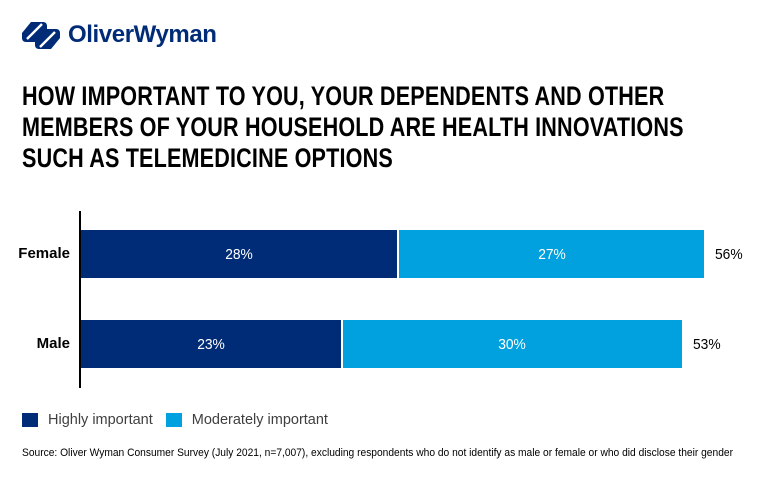  What do you see at coordinates (80, 299) in the screenshot?
I see `y-axis-line` at bounding box center [80, 299].